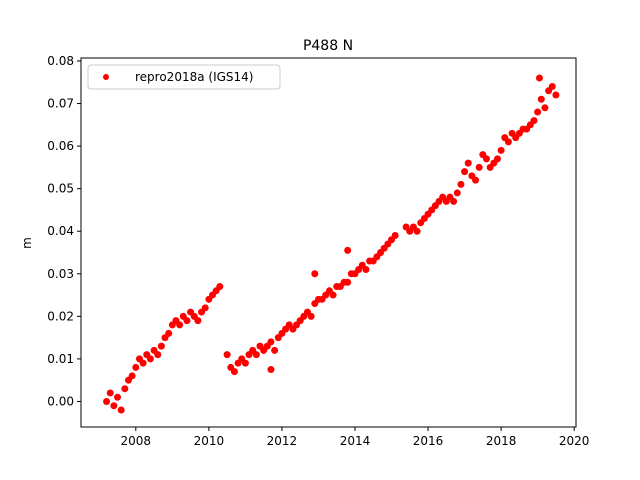 The width and height of the screenshot is (640, 480). What do you see at coordinates (27, 243) in the screenshot?
I see `y-axis-label: m` at bounding box center [27, 243].